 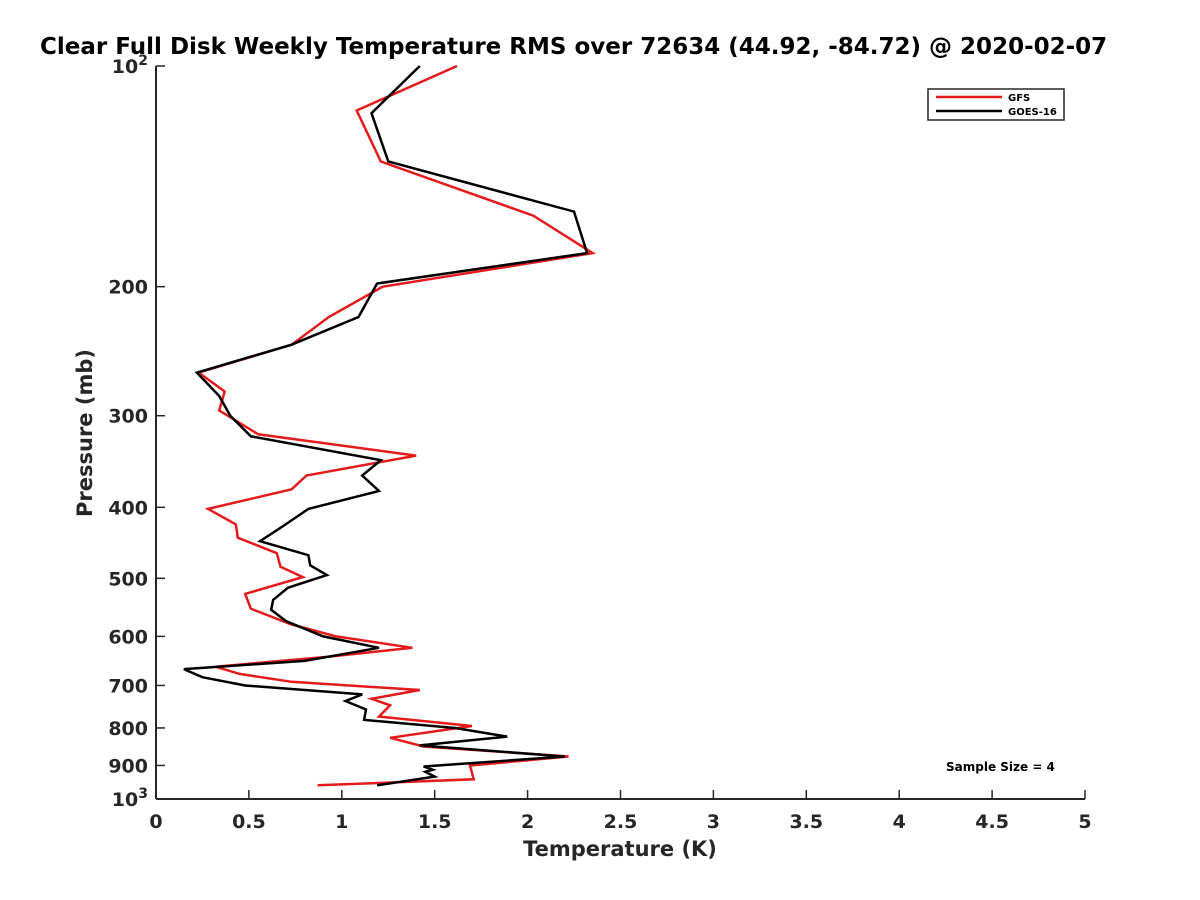 What do you see at coordinates (128, 766) in the screenshot?
I see `y-tick-label: 900` at bounding box center [128, 766].